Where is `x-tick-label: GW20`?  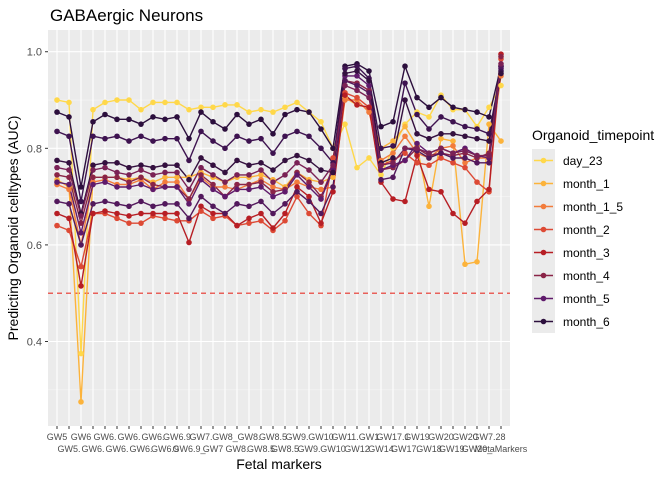 x-tick-label: GW20 is located at coordinates (441, 437).